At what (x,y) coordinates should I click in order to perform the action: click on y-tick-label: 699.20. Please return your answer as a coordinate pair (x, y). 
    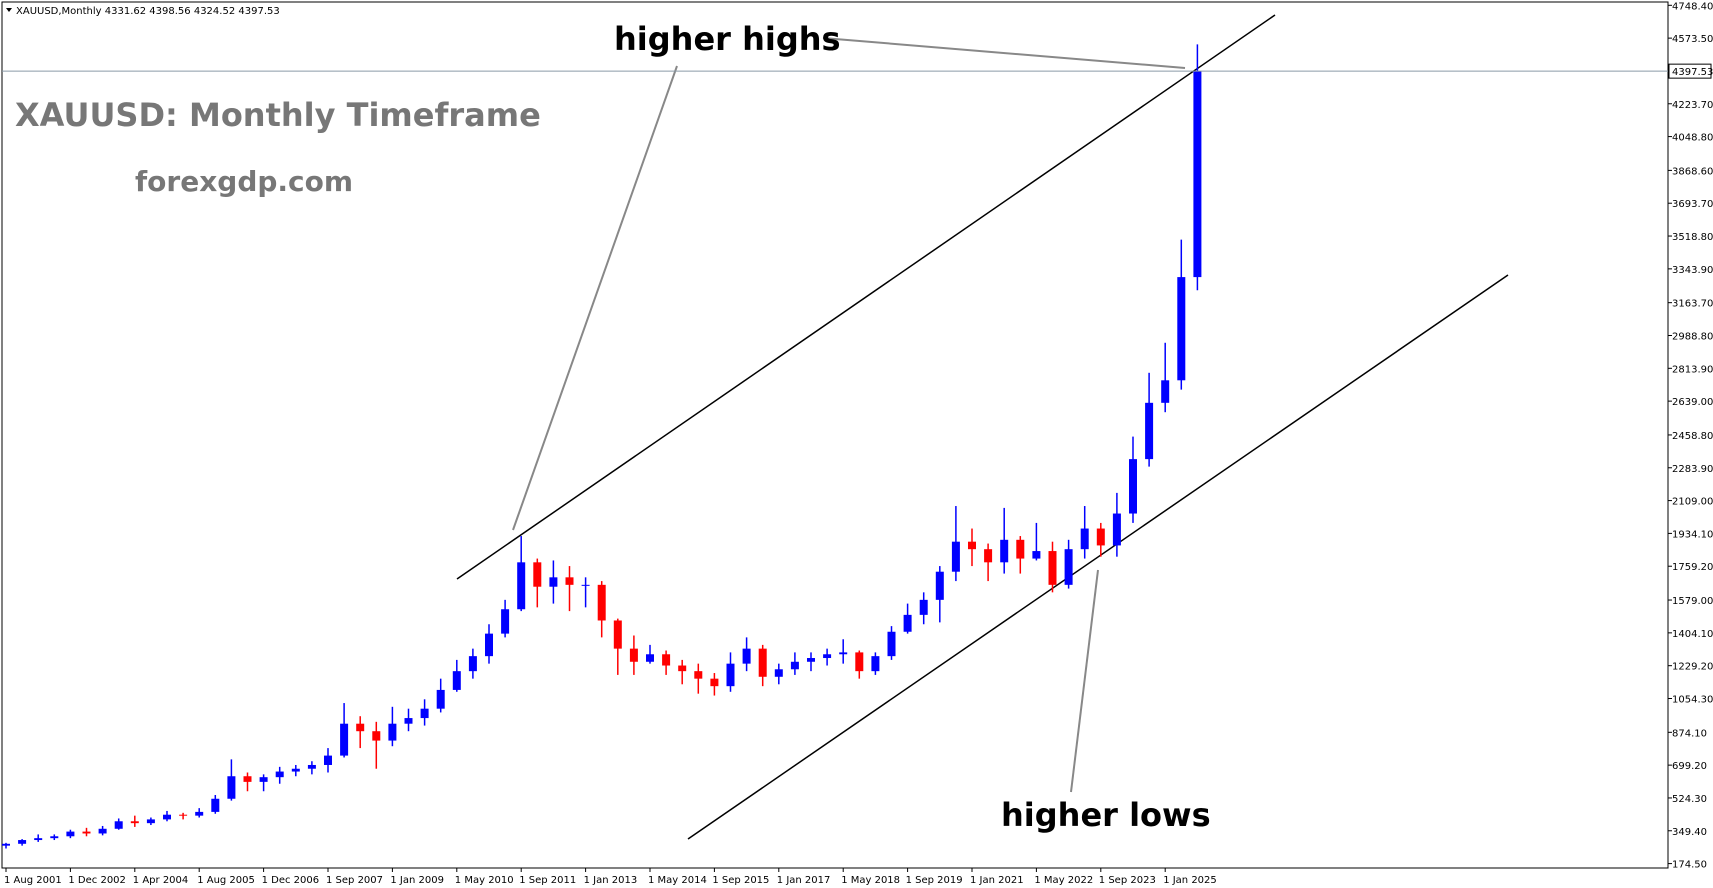
    Looking at the image, I should click on (1689, 766).